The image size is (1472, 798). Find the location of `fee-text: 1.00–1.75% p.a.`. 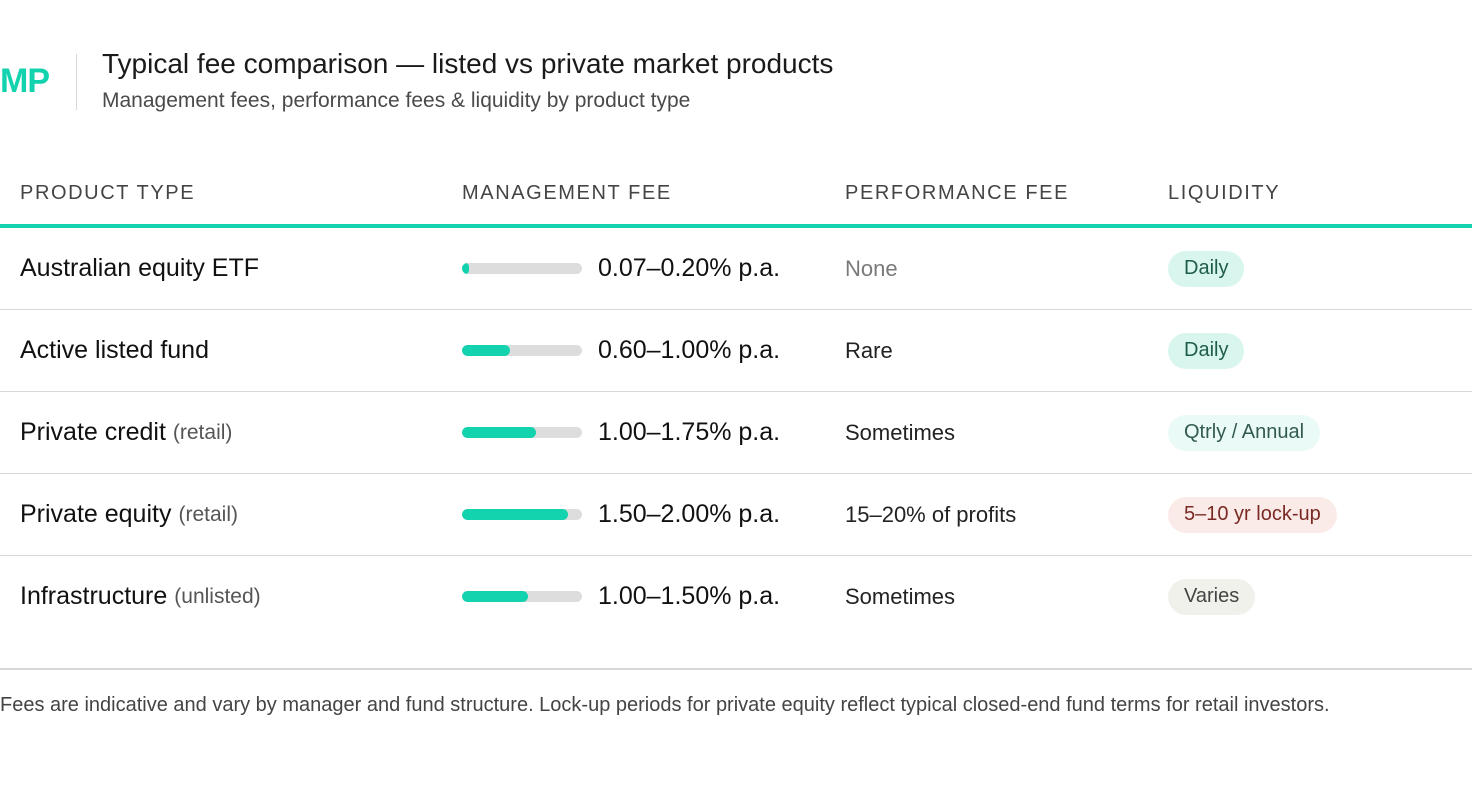

fee-text: 1.00–1.75% p.a. is located at coordinates (689, 432).